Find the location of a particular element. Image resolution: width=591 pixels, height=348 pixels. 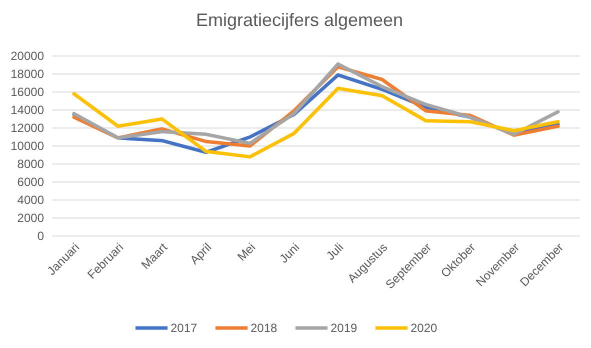

x-tick-label: Mei is located at coordinates (246, 252).